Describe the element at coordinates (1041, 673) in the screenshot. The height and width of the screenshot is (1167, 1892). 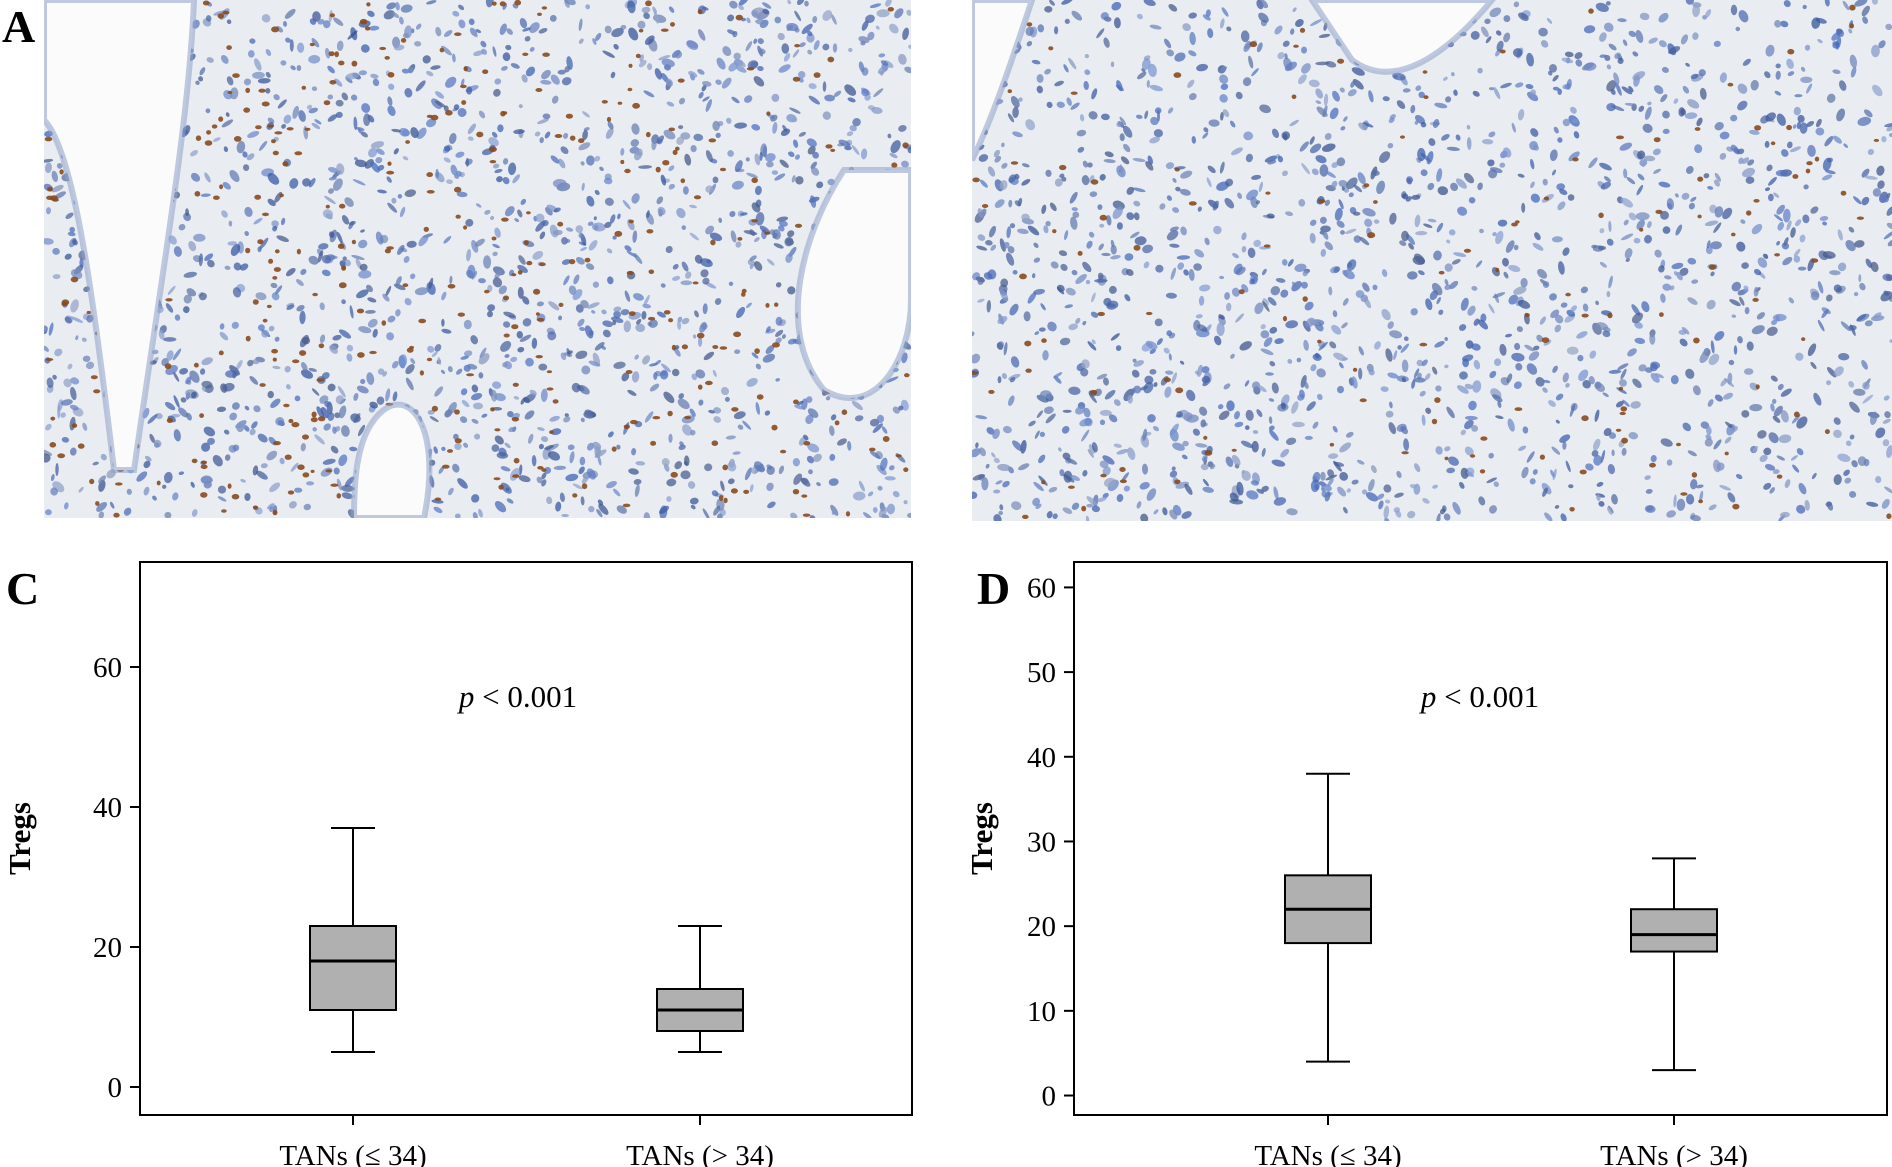
I see `y-tick-label: 50` at that location.